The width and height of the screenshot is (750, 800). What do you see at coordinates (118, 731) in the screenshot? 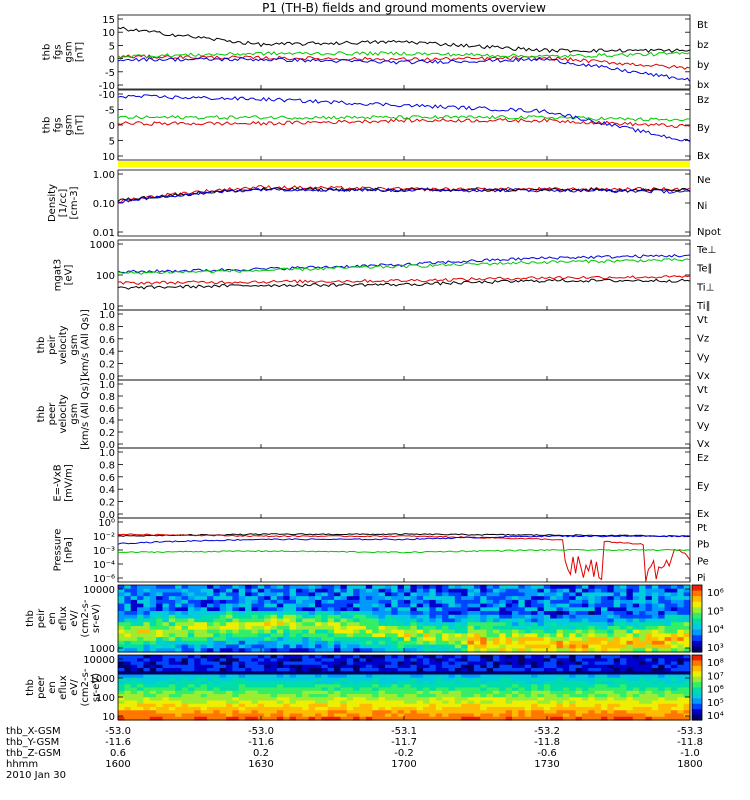
I see `x-axis-value: -53.0` at bounding box center [118, 731].